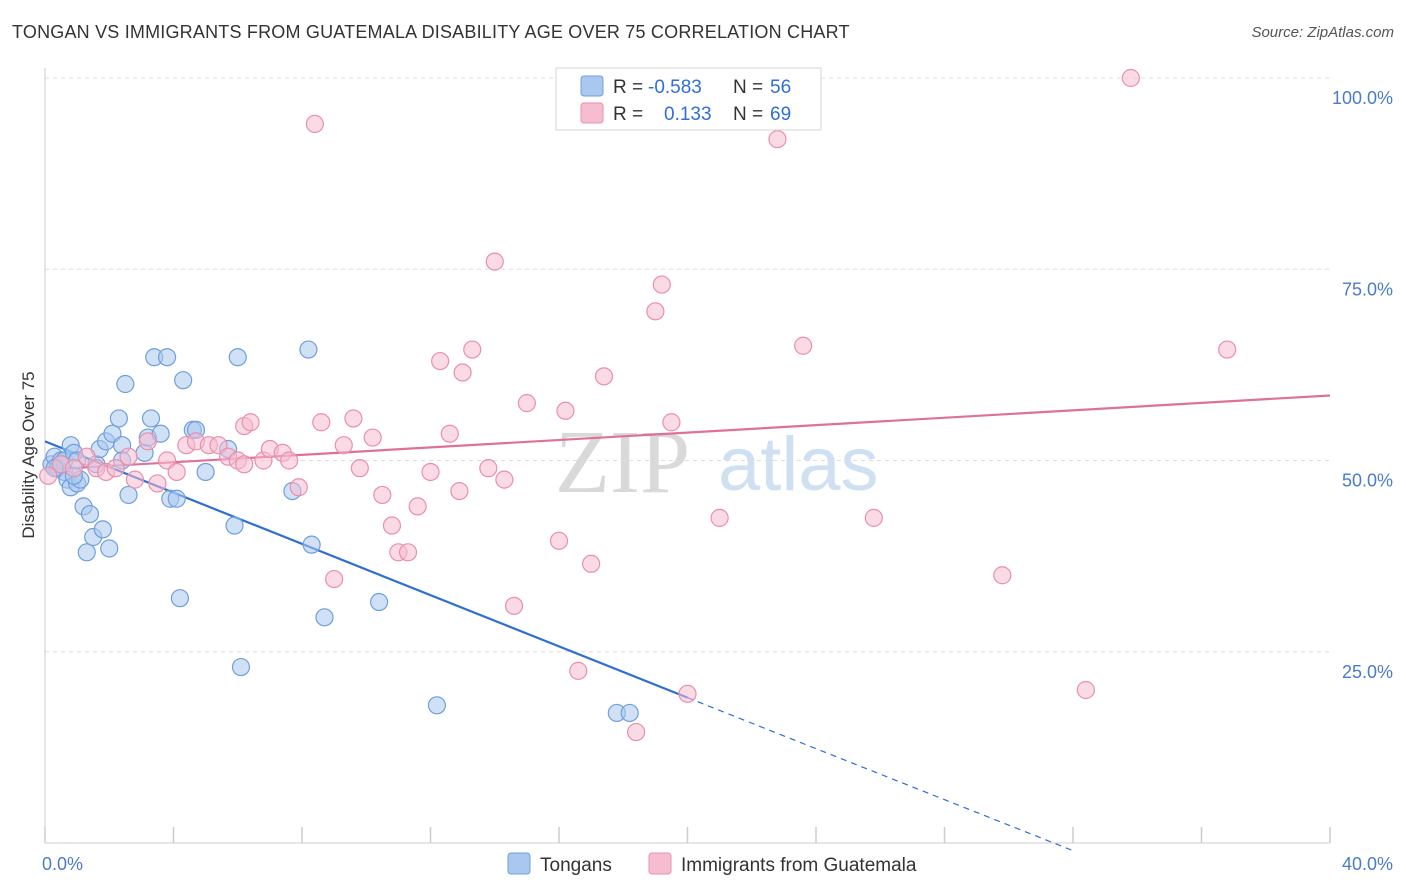 The height and width of the screenshot is (892, 1406). I want to click on y-tick-label-0: 25.0%, so click(1367, 672).